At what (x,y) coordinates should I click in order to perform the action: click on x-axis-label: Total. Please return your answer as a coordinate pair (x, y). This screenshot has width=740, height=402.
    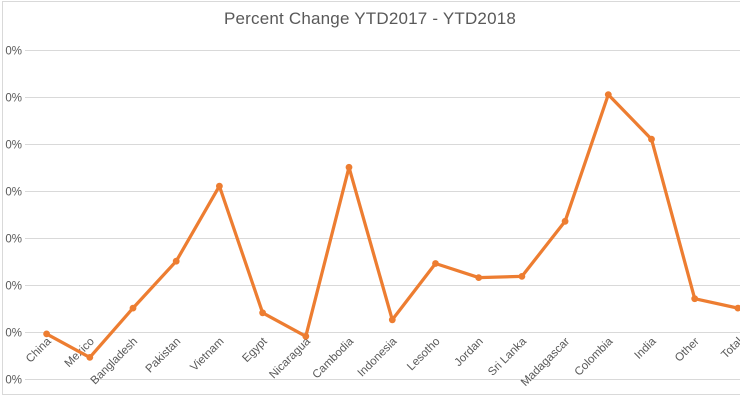
    Looking at the image, I should click on (729, 349).